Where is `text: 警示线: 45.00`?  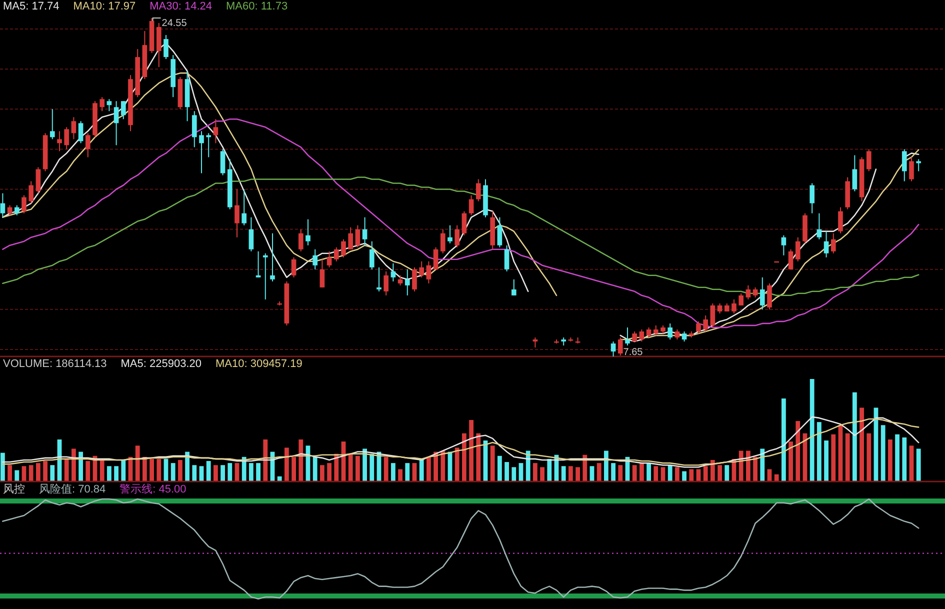 text: 警示线: 45.00 is located at coordinates (153, 489).